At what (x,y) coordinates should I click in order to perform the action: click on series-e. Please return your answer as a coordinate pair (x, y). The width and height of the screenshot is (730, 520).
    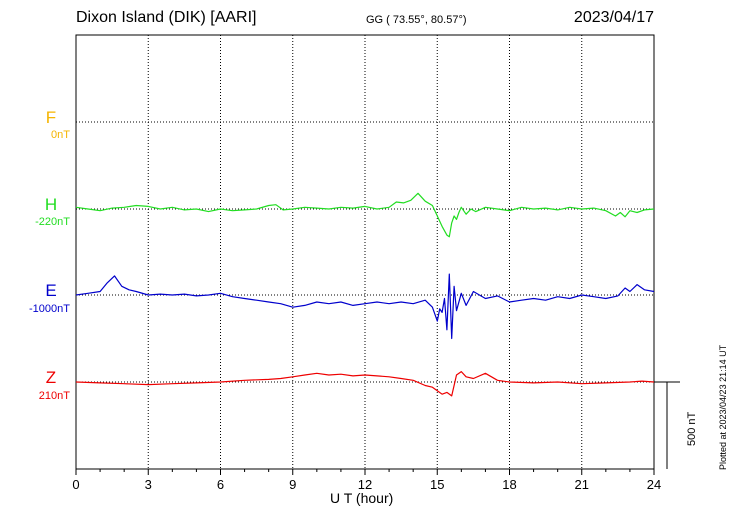
    Looking at the image, I should click on (365, 306).